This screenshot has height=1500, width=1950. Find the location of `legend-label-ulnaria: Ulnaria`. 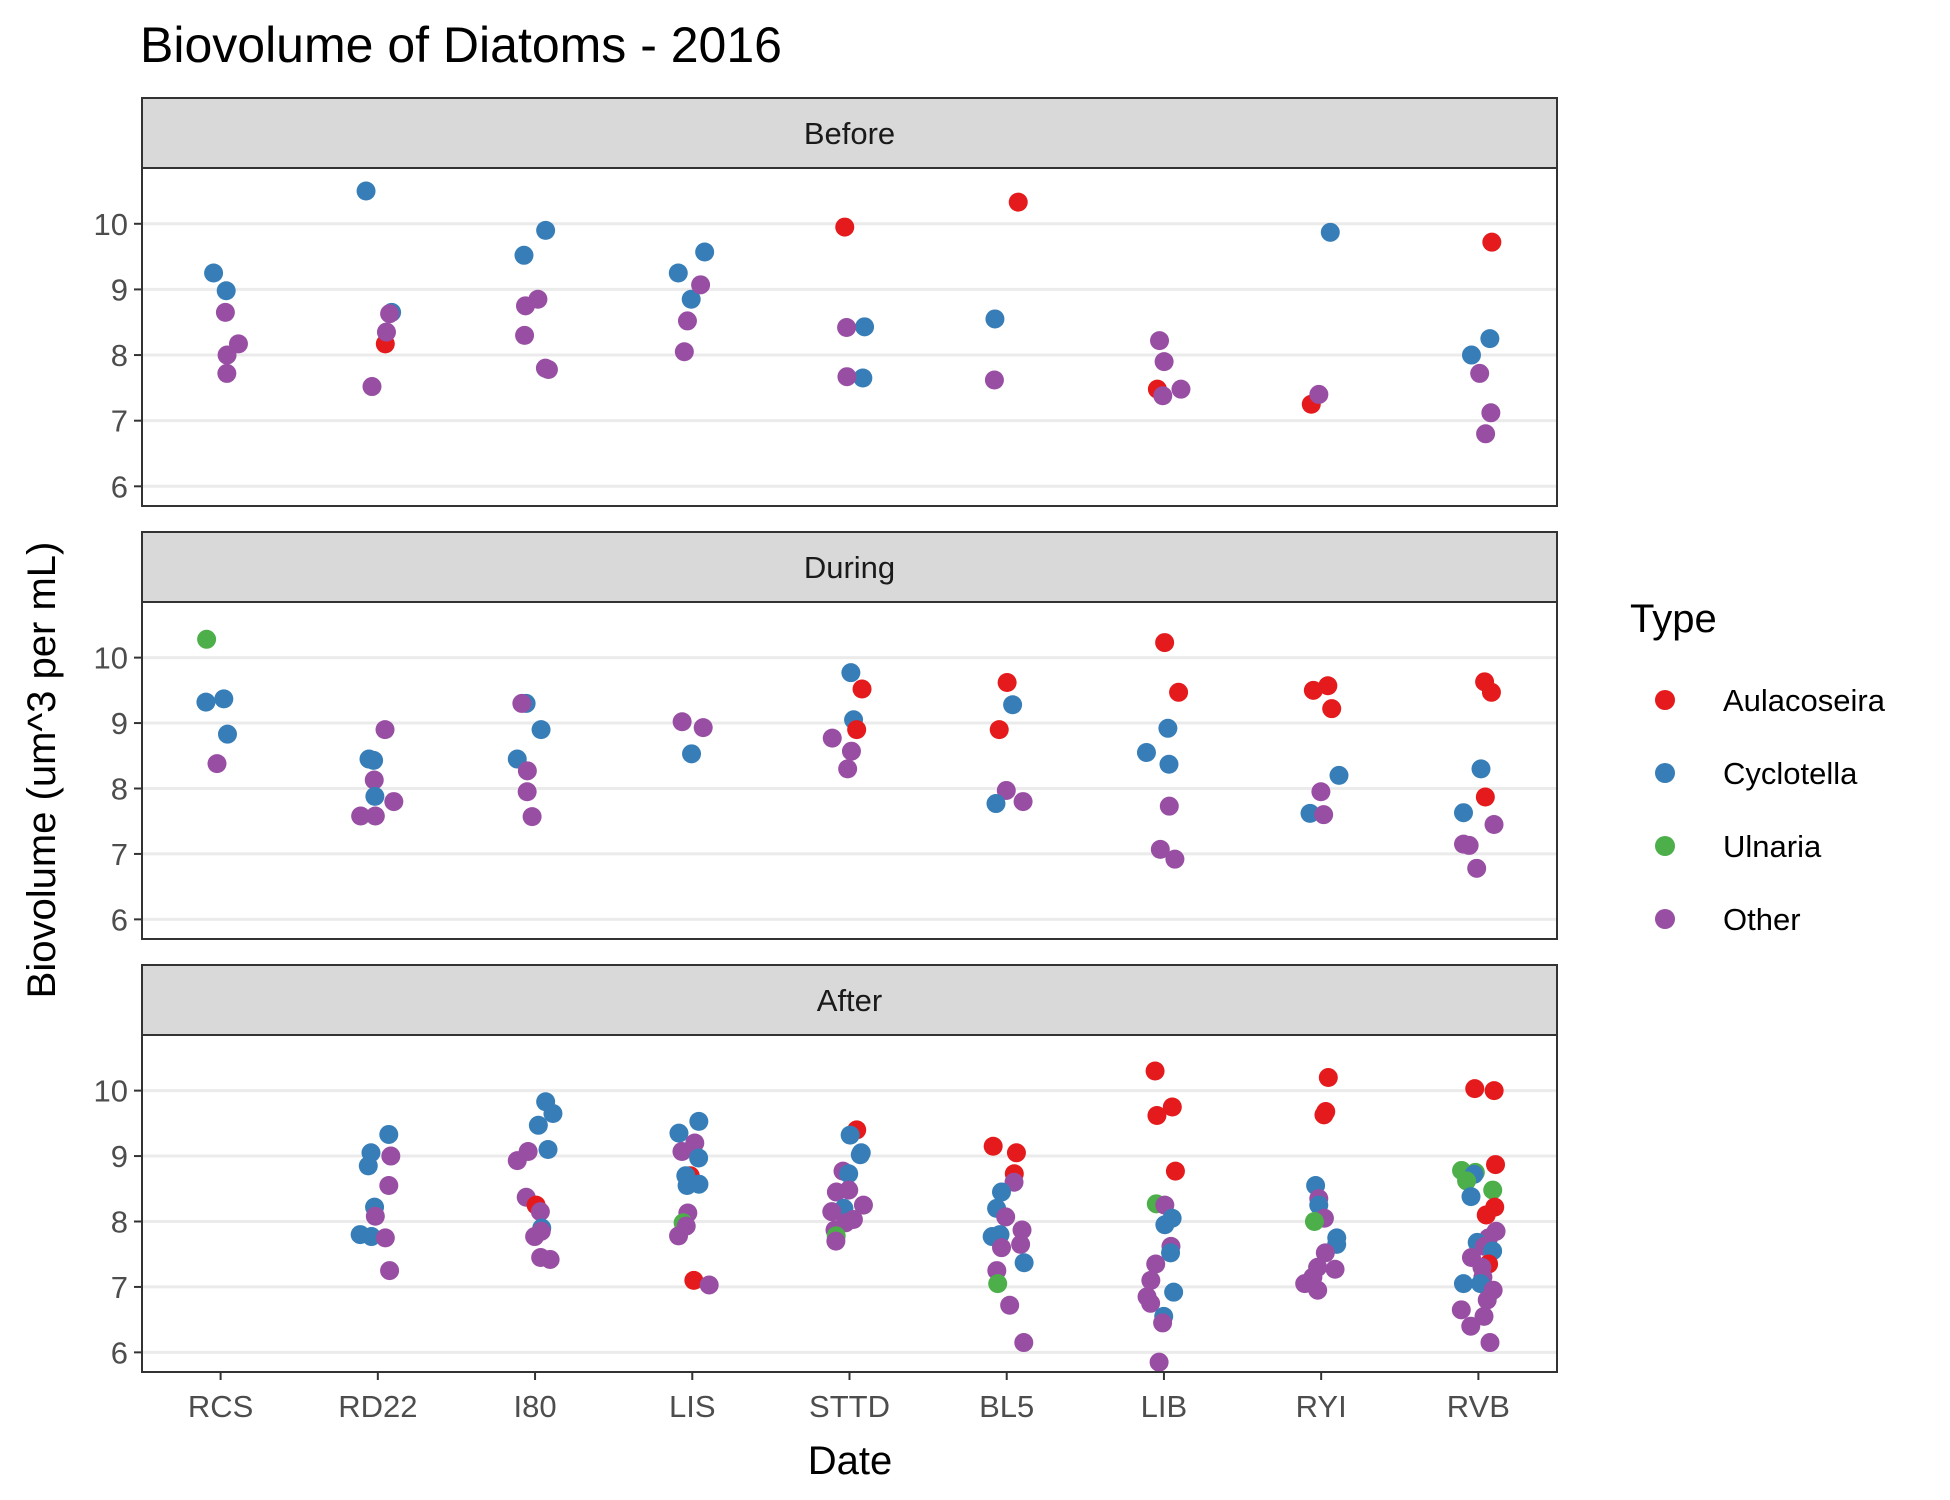

legend-label-ulnaria: Ulnaria is located at coordinates (1772, 846).